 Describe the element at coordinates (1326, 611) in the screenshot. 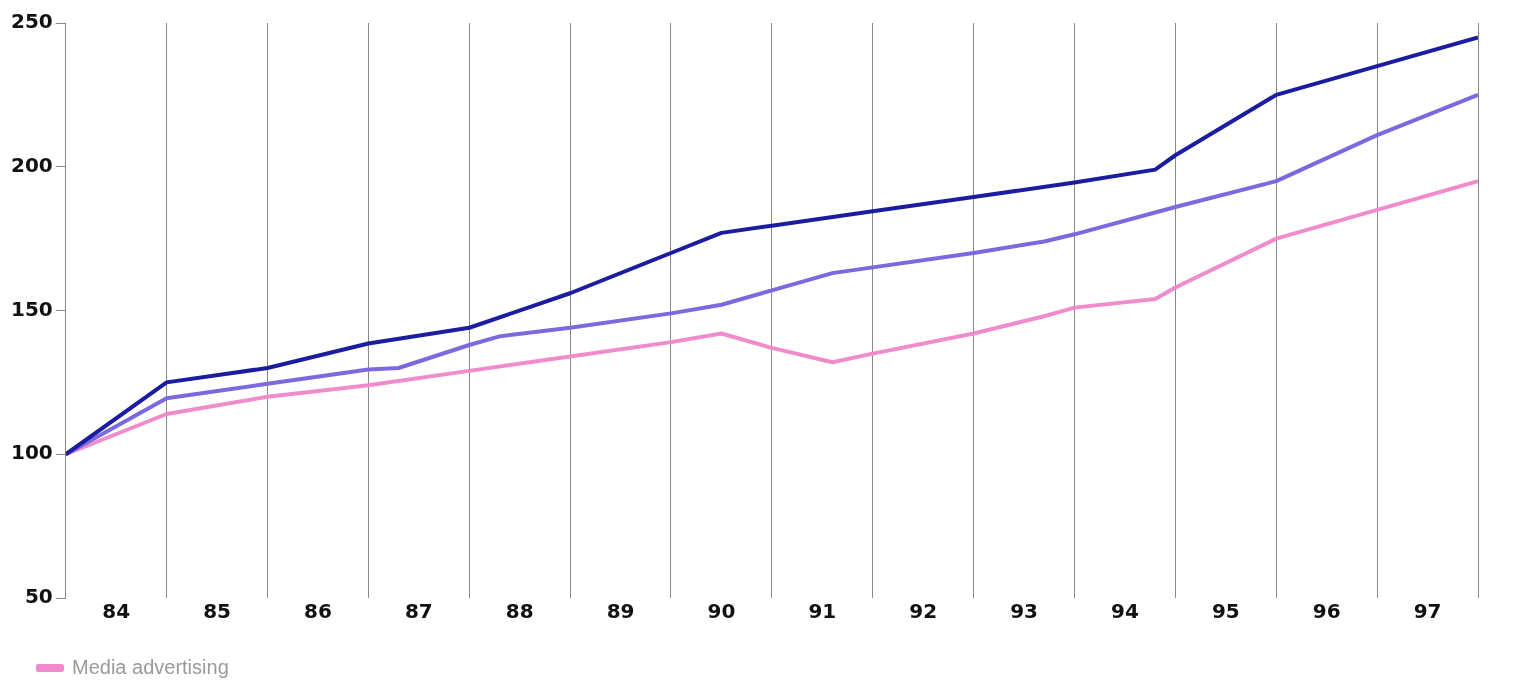

I see `x-tick-label: 96` at that location.